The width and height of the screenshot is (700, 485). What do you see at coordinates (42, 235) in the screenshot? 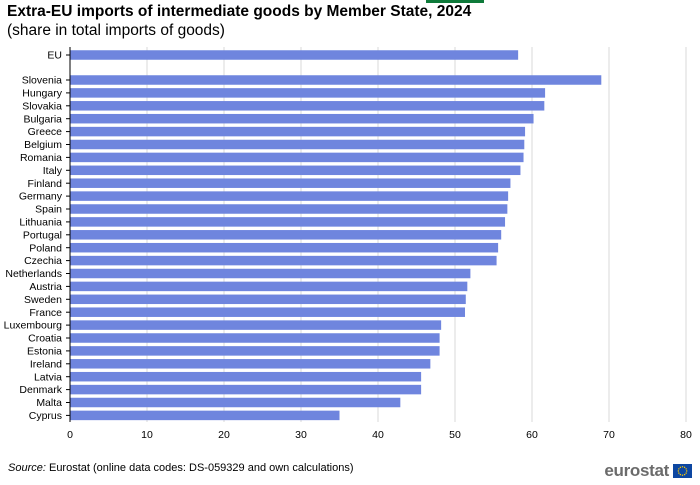
I see `category-label: Portugal` at bounding box center [42, 235].